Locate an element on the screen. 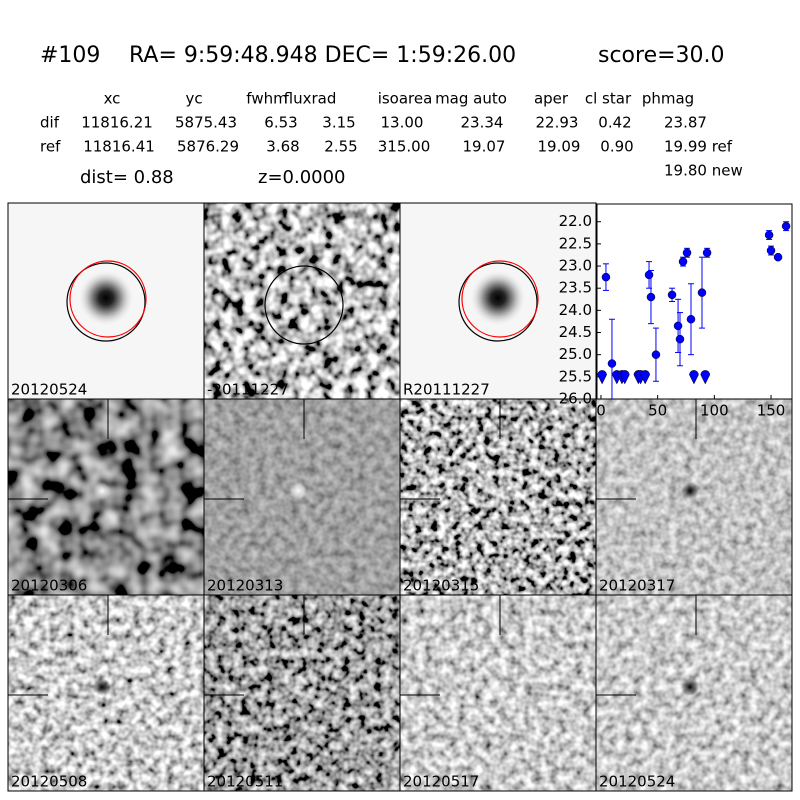 The width and height of the screenshot is (800, 800). panel-label: 20120508 is located at coordinates (49, 782).